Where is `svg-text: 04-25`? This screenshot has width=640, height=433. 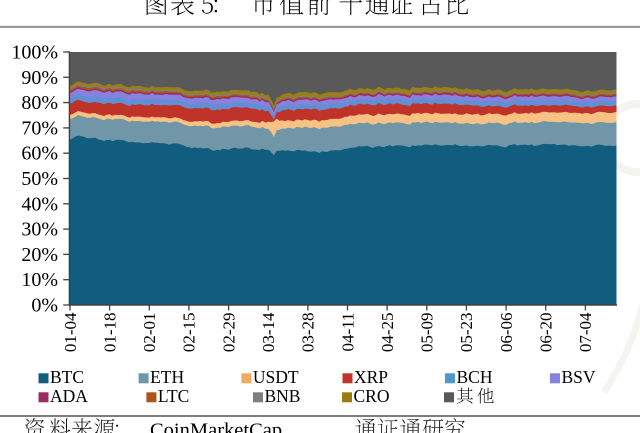
svg-text: 04-25 is located at coordinates (387, 333).